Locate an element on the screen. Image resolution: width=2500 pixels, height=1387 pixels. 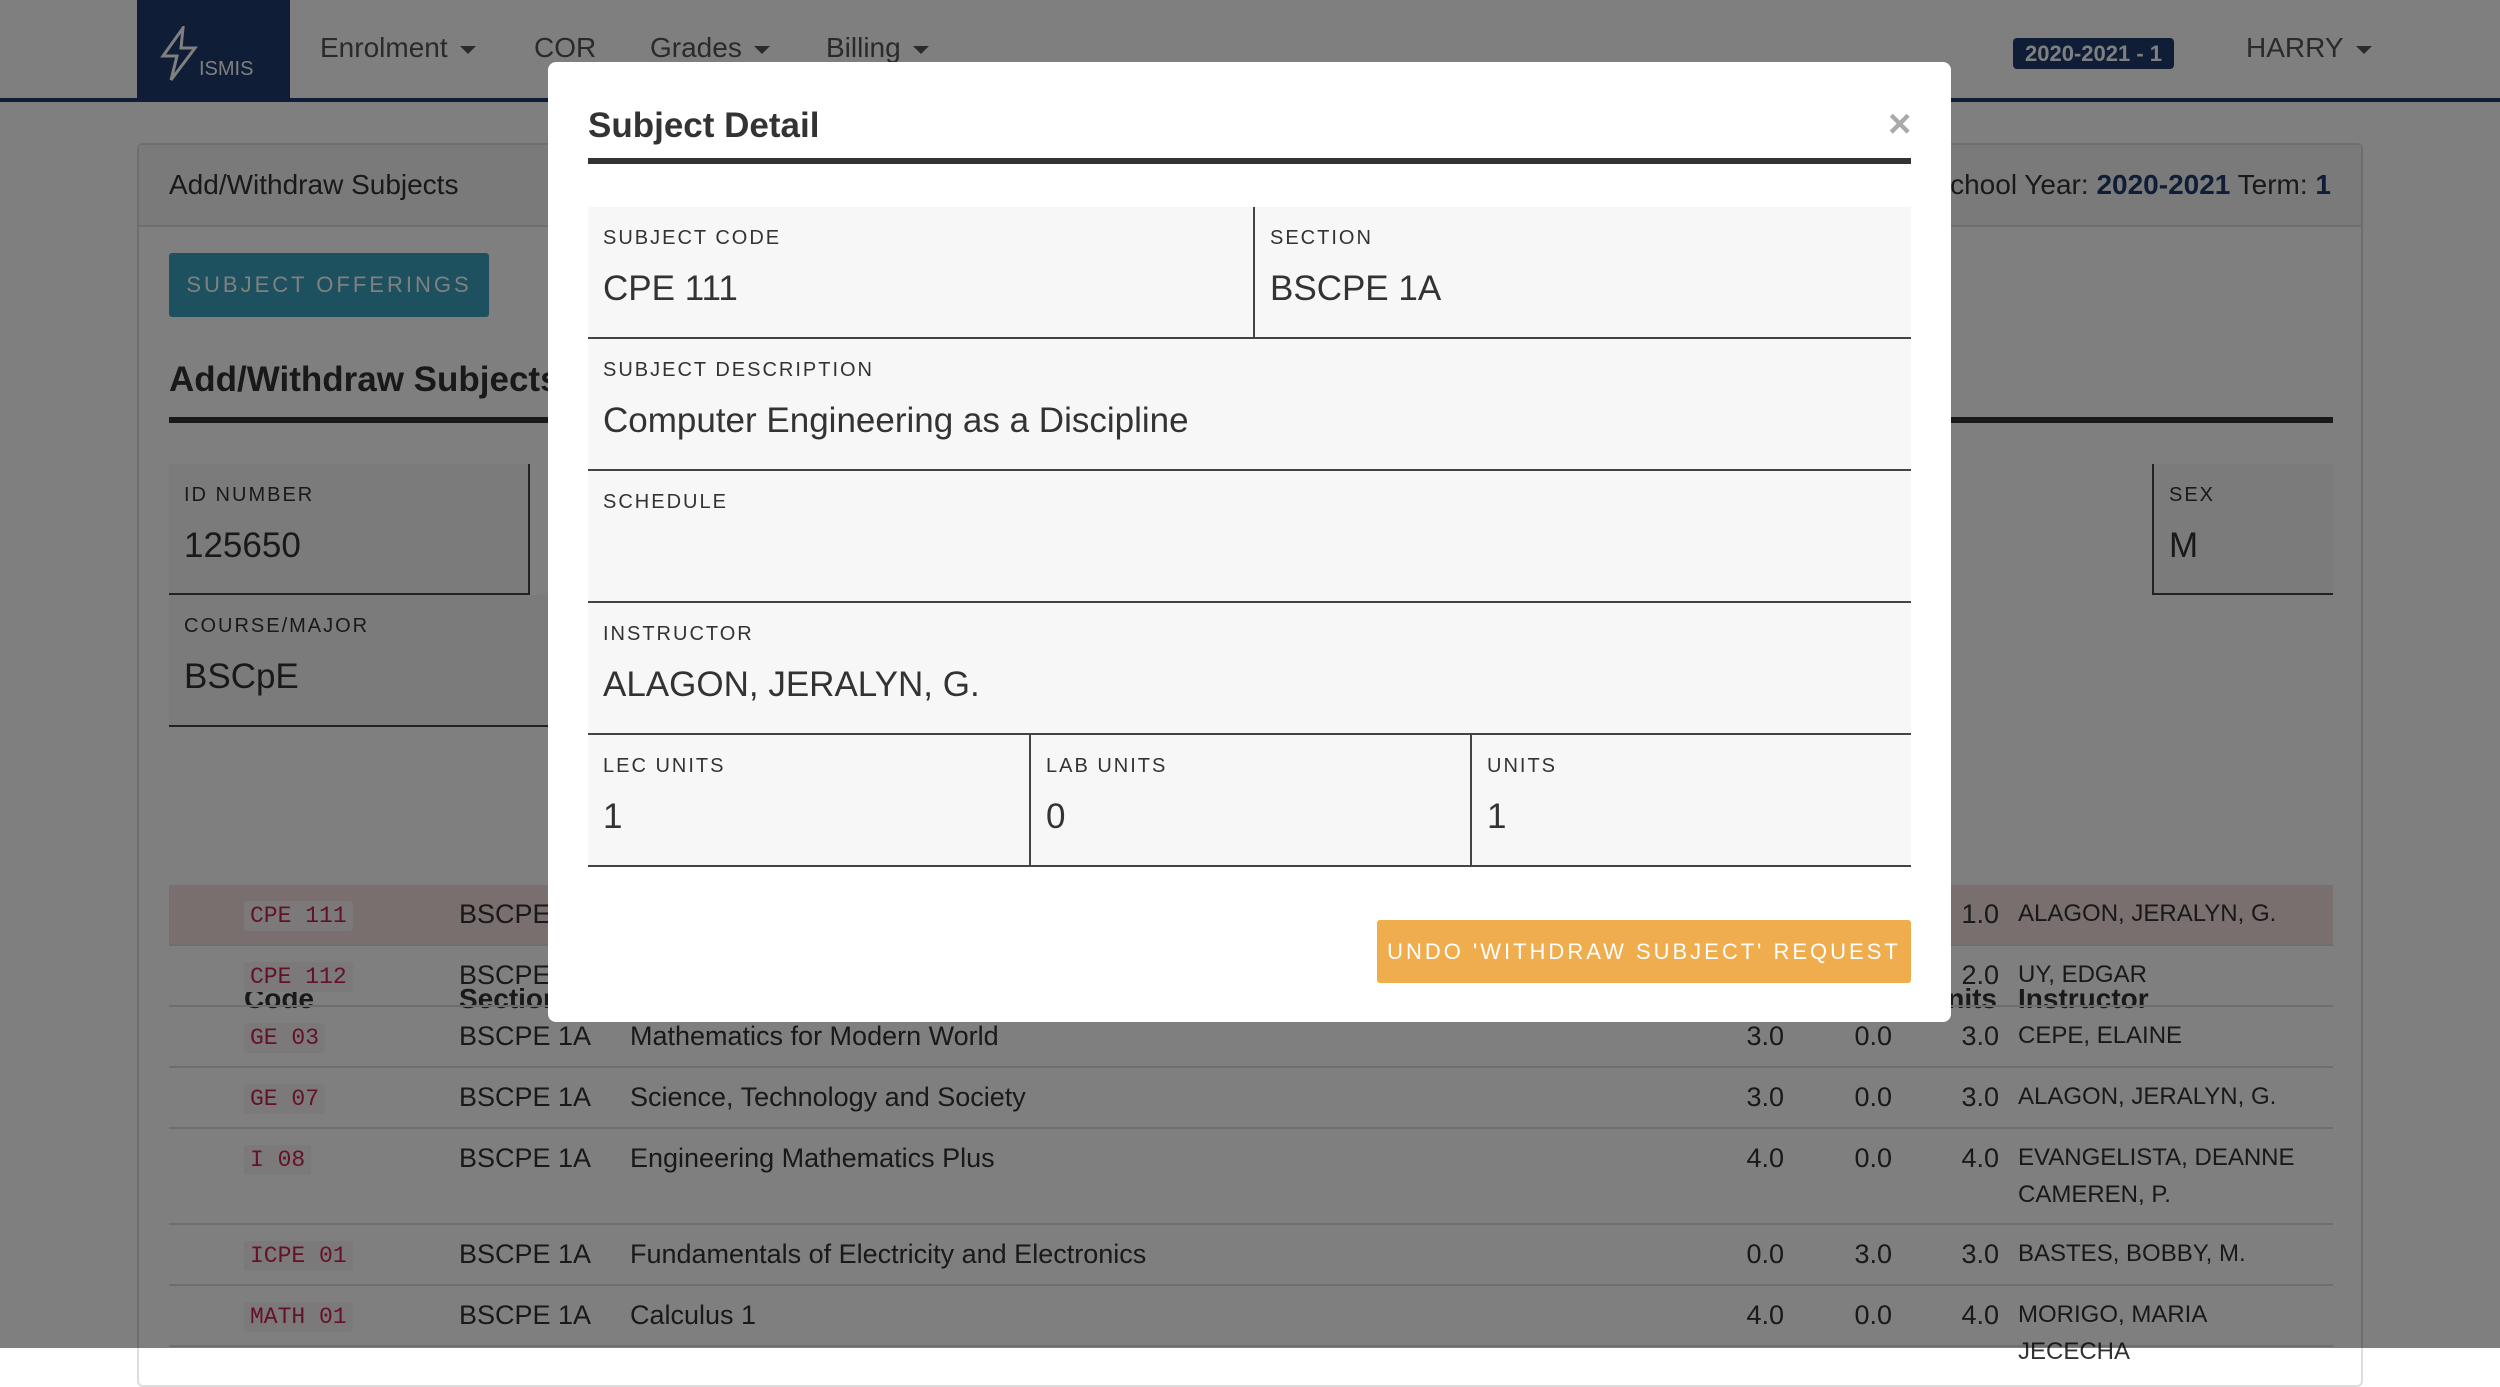
field-label: SECTION is located at coordinates (1321, 238).